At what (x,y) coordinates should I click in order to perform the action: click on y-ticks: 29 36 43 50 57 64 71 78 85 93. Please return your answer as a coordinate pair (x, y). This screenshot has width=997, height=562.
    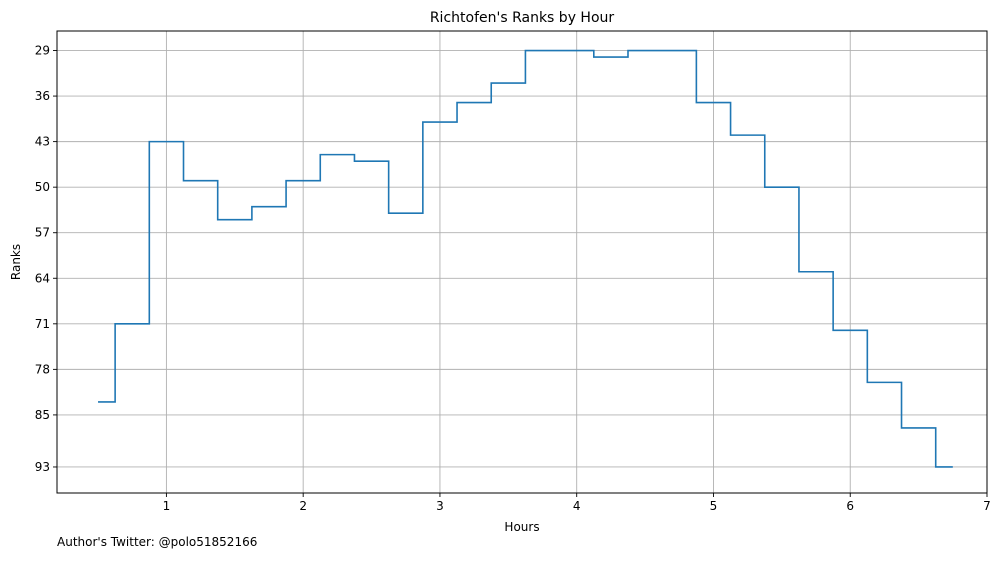
    Looking at the image, I should click on (46, 259).